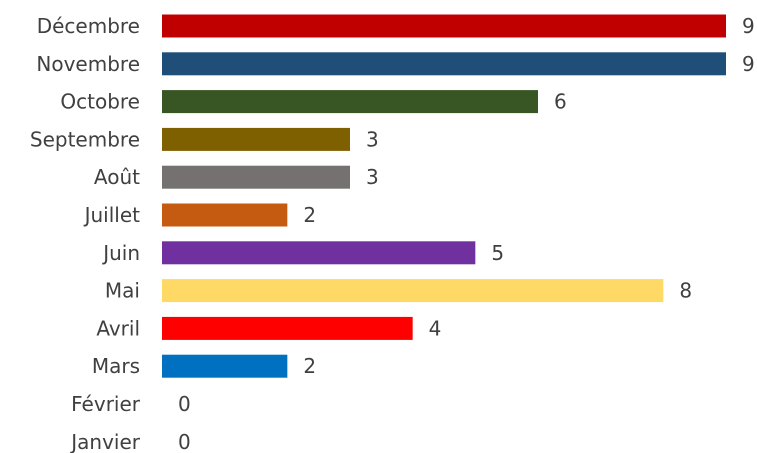  I want to click on category-label: Août, so click(117, 177).